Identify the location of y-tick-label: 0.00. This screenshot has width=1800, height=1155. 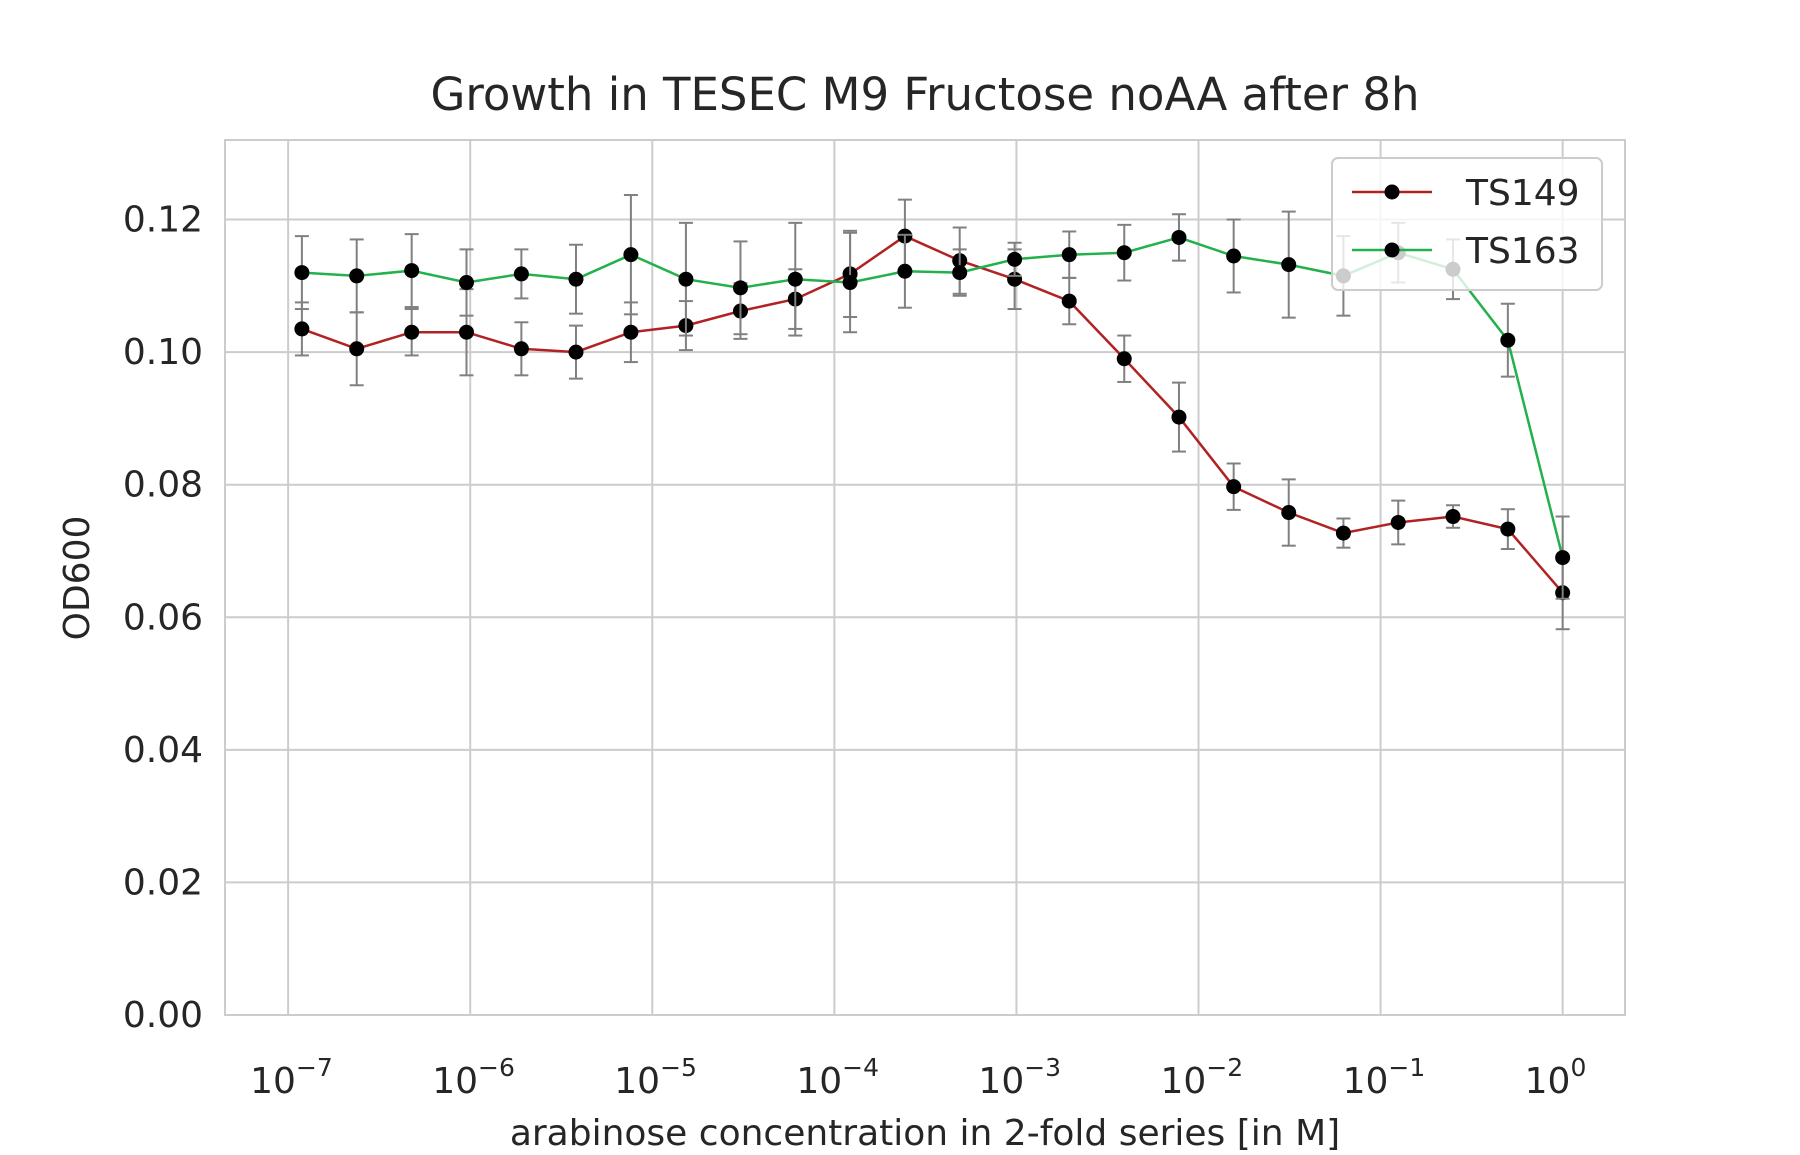
(163, 1015).